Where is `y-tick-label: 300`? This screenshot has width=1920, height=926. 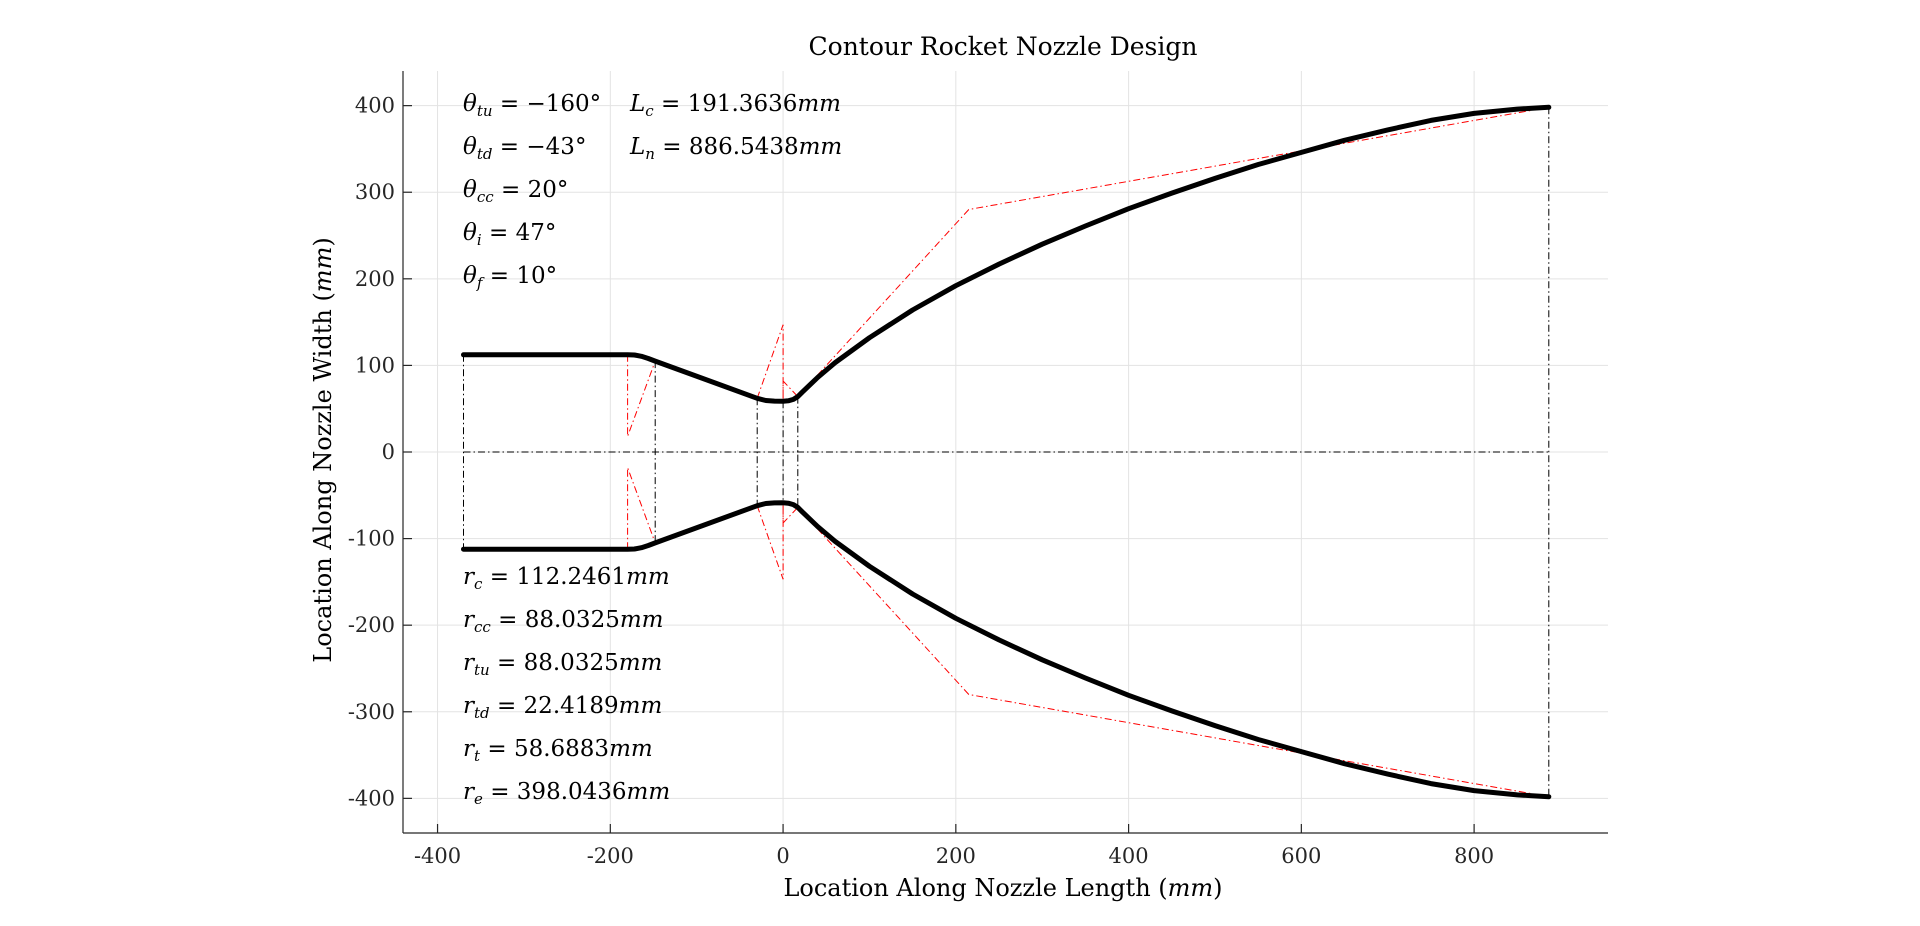
y-tick-label: 300 is located at coordinates (375, 192).